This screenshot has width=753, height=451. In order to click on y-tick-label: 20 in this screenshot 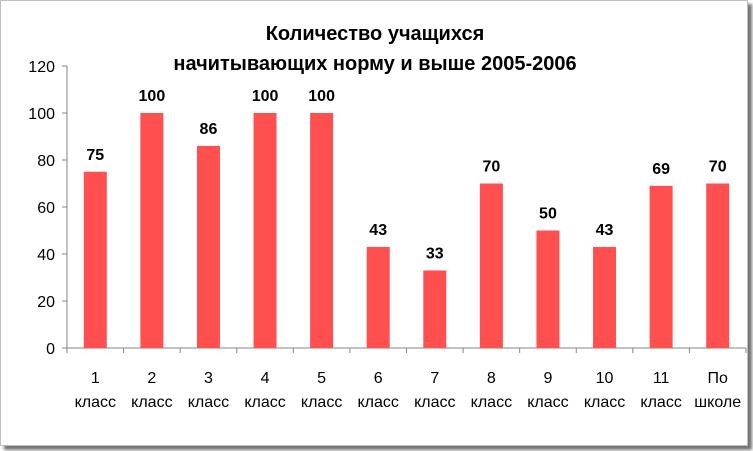, I will do `click(46, 302)`.